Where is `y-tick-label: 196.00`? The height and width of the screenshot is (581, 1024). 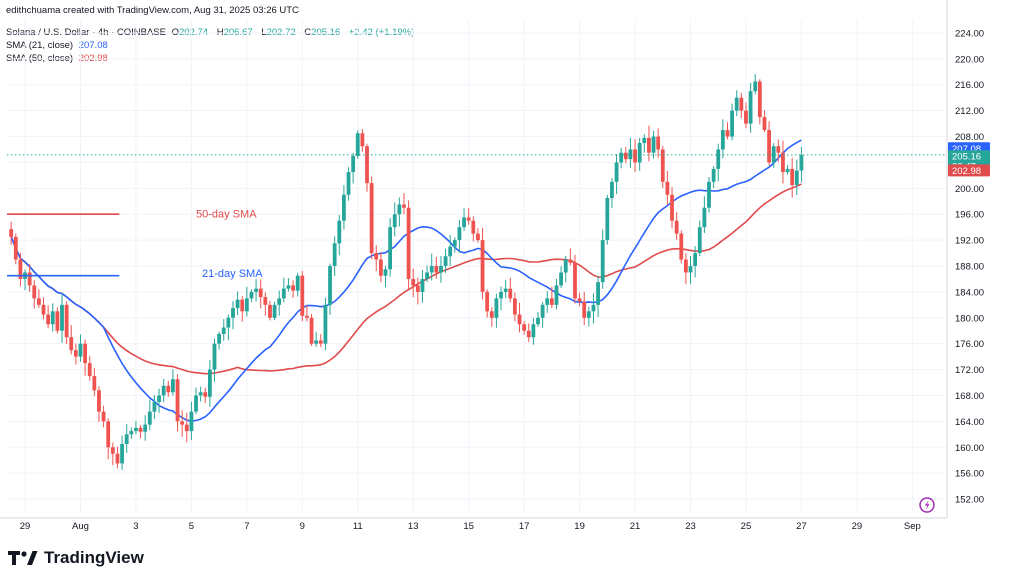 y-tick-label: 196.00 is located at coordinates (969, 215).